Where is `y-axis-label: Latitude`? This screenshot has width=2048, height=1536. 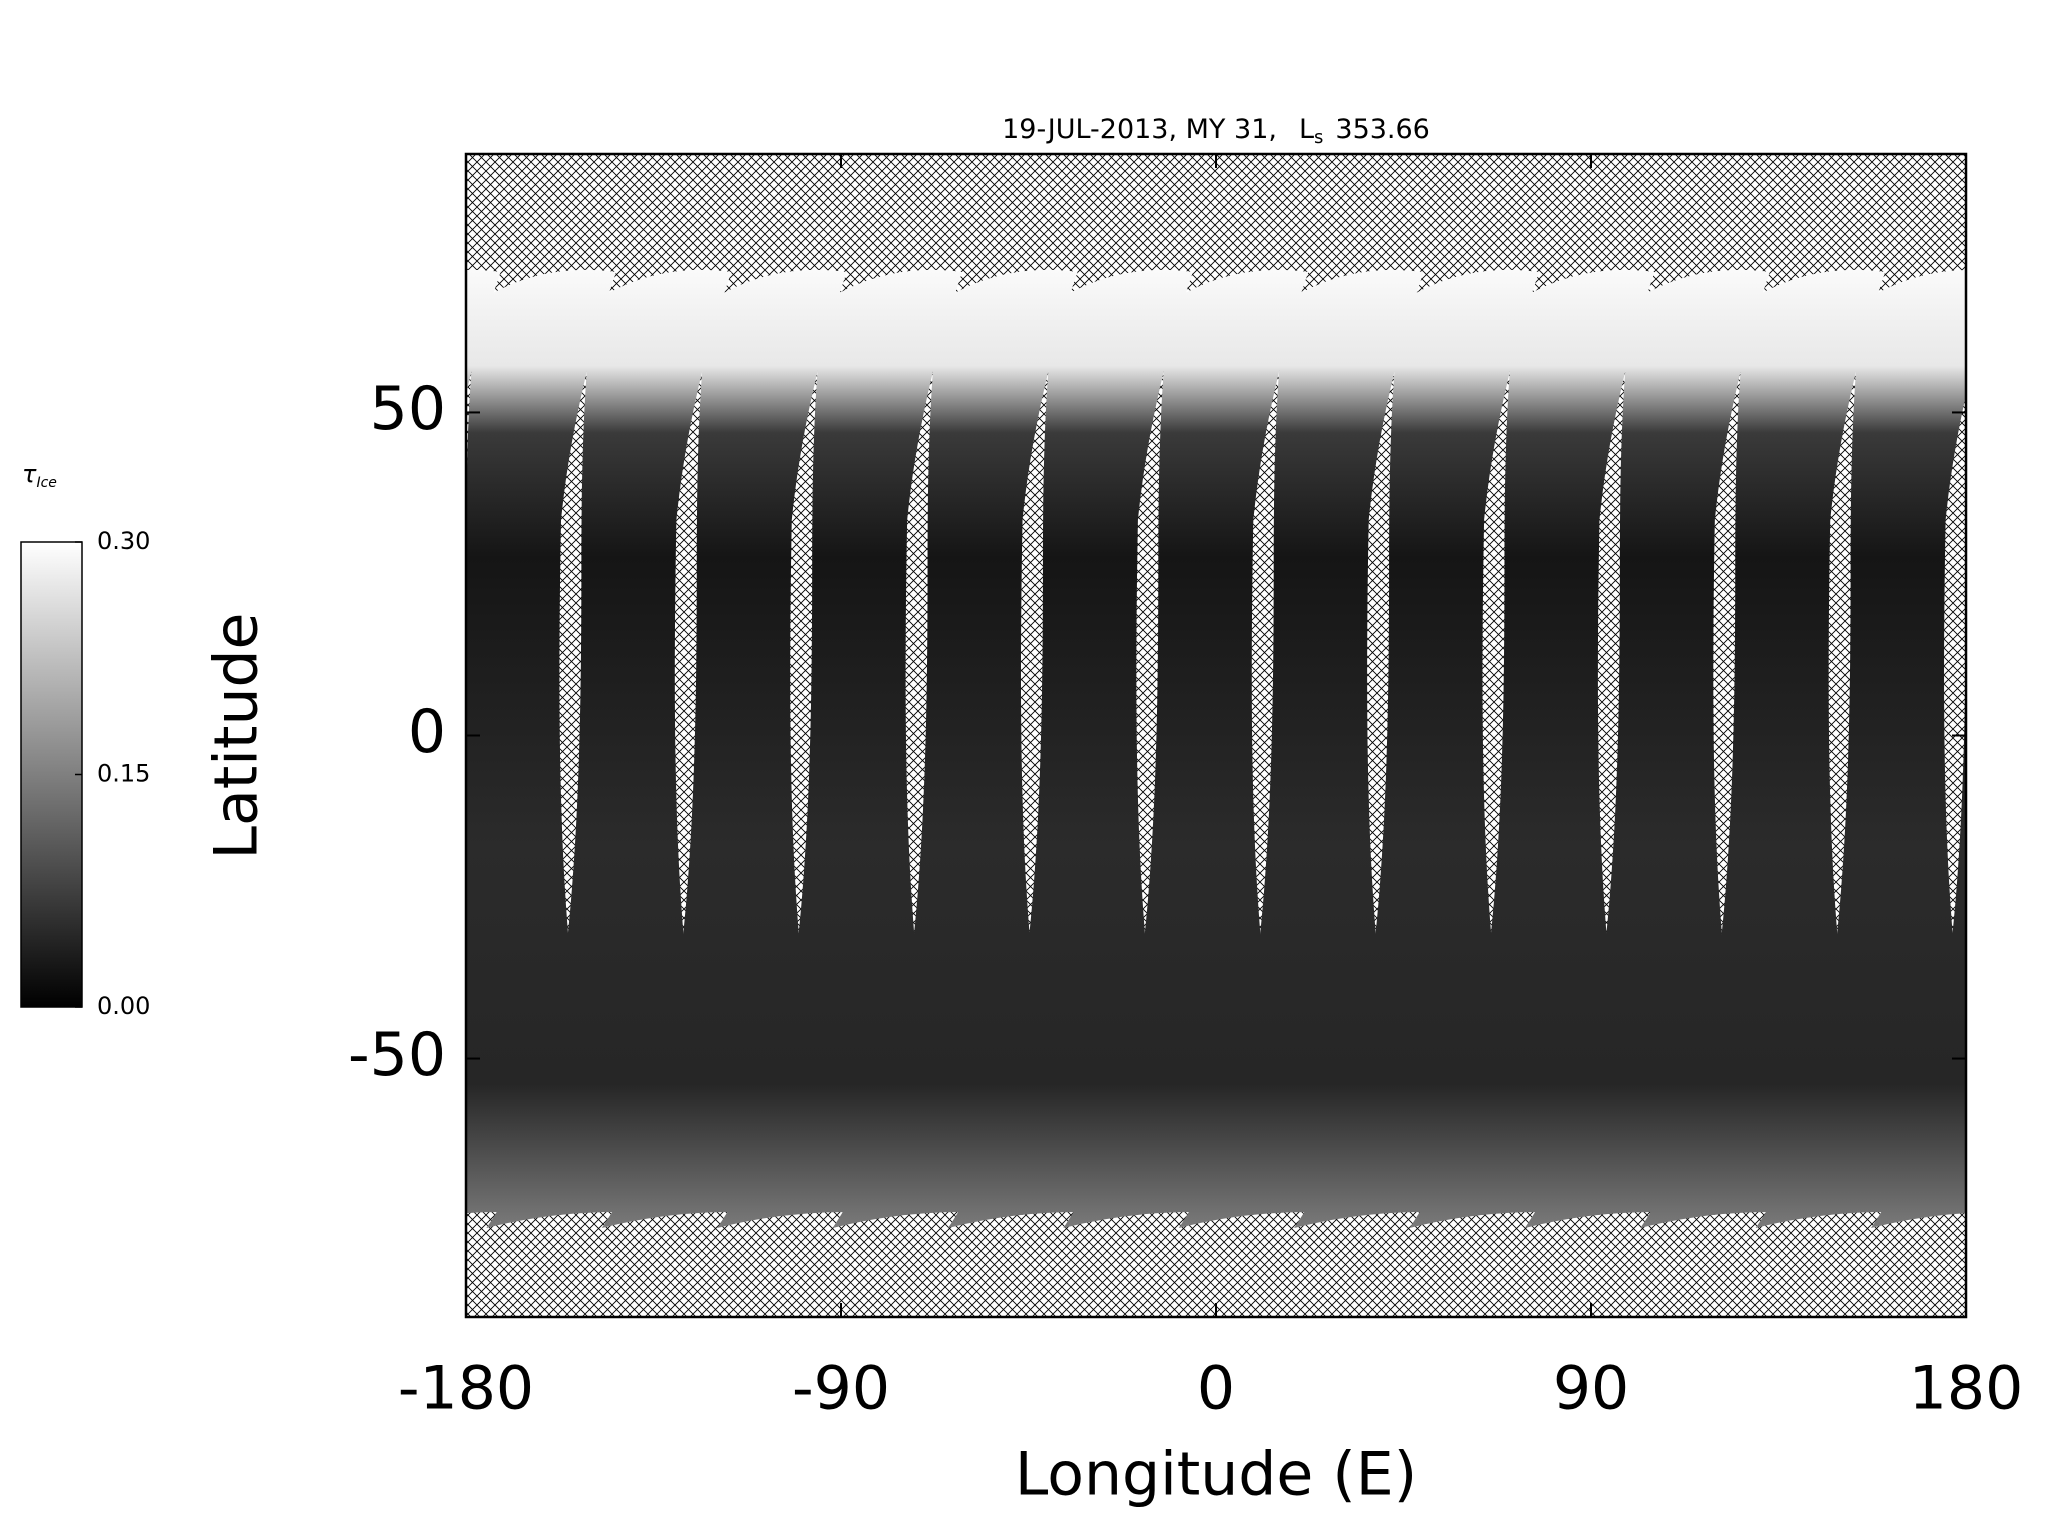 y-axis-label: Latitude is located at coordinates (237, 736).